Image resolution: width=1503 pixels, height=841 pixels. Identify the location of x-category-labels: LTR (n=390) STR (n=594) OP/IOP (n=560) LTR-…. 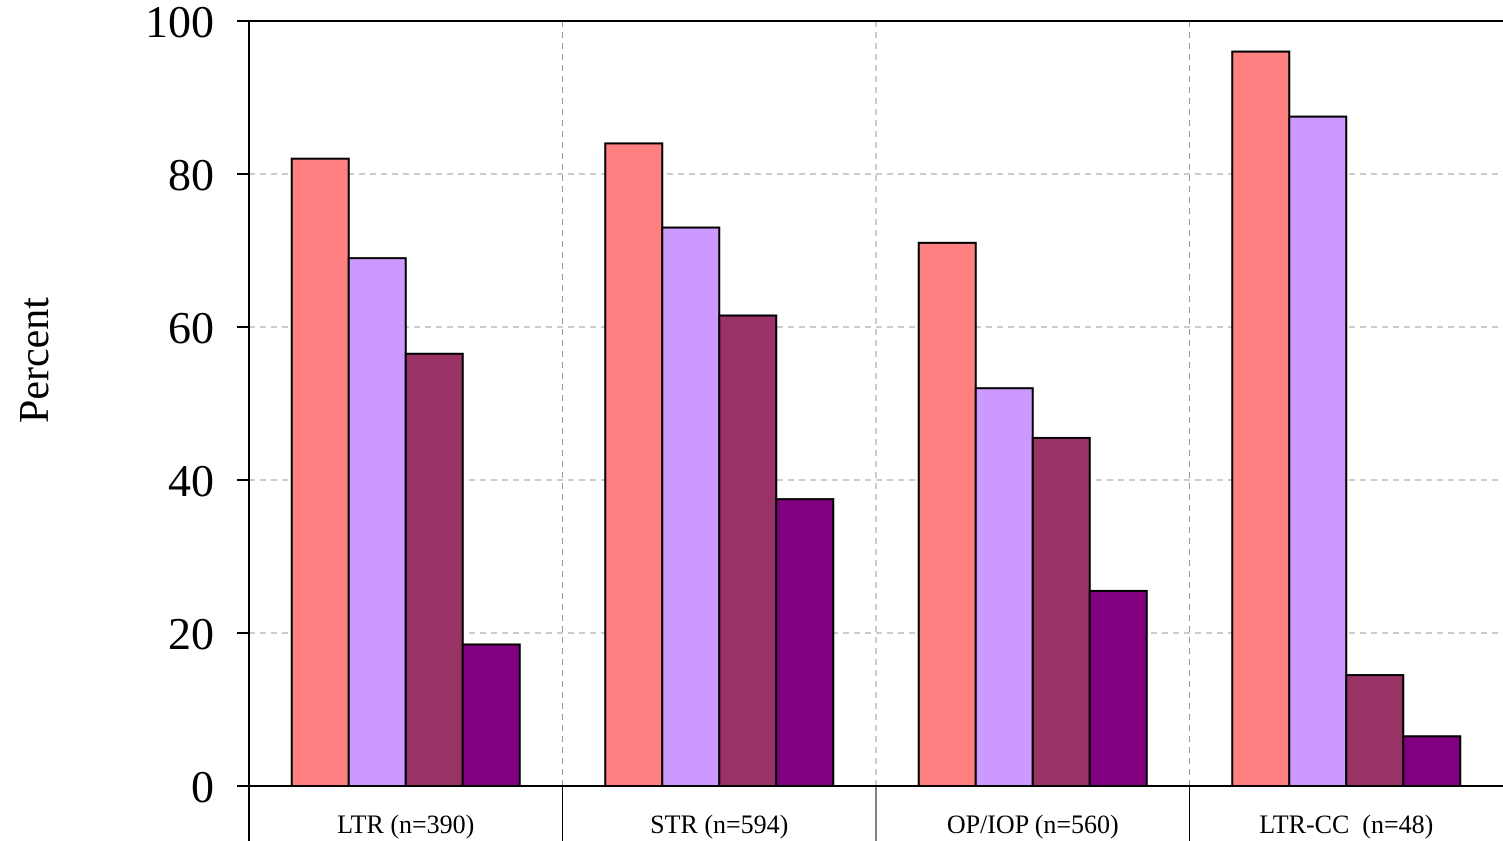
(885, 824).